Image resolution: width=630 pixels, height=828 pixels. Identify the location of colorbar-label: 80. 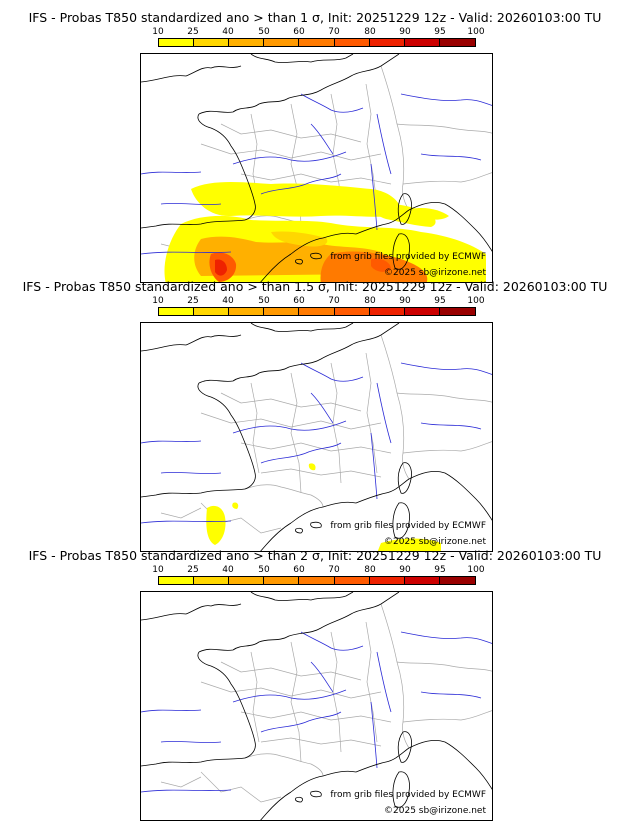
(370, 32).